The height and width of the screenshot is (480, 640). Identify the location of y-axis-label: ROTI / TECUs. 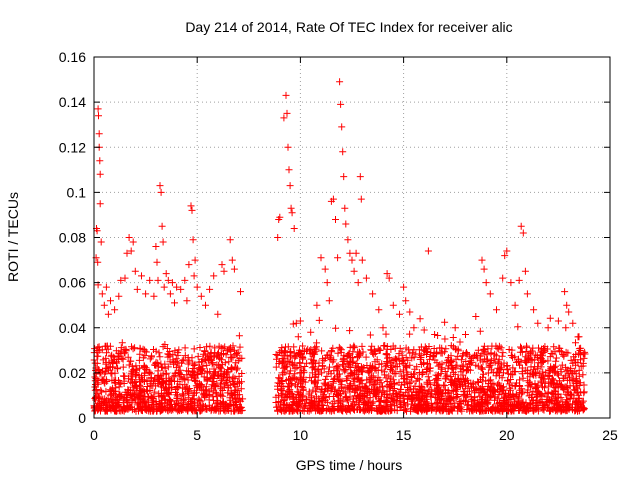
(13, 237).